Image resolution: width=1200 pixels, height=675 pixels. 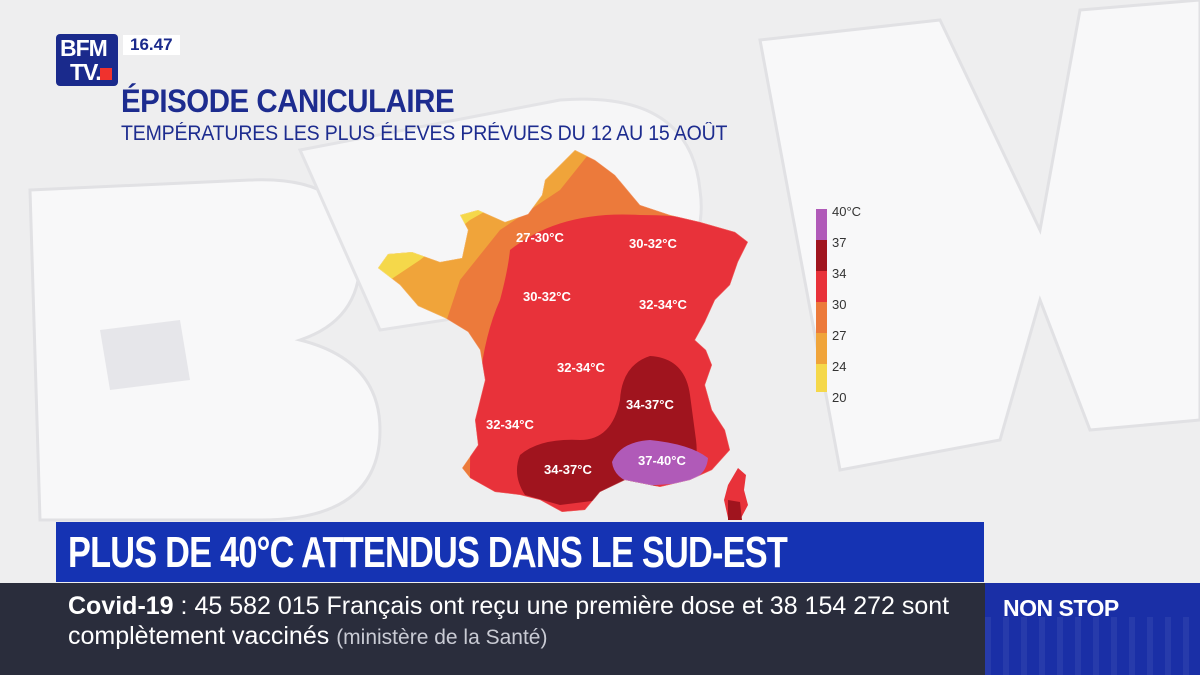 I want to click on headline-banner: PLUS DE 40°C ATTENDUS DANS LE SUD-EST, so click(x=520, y=552).